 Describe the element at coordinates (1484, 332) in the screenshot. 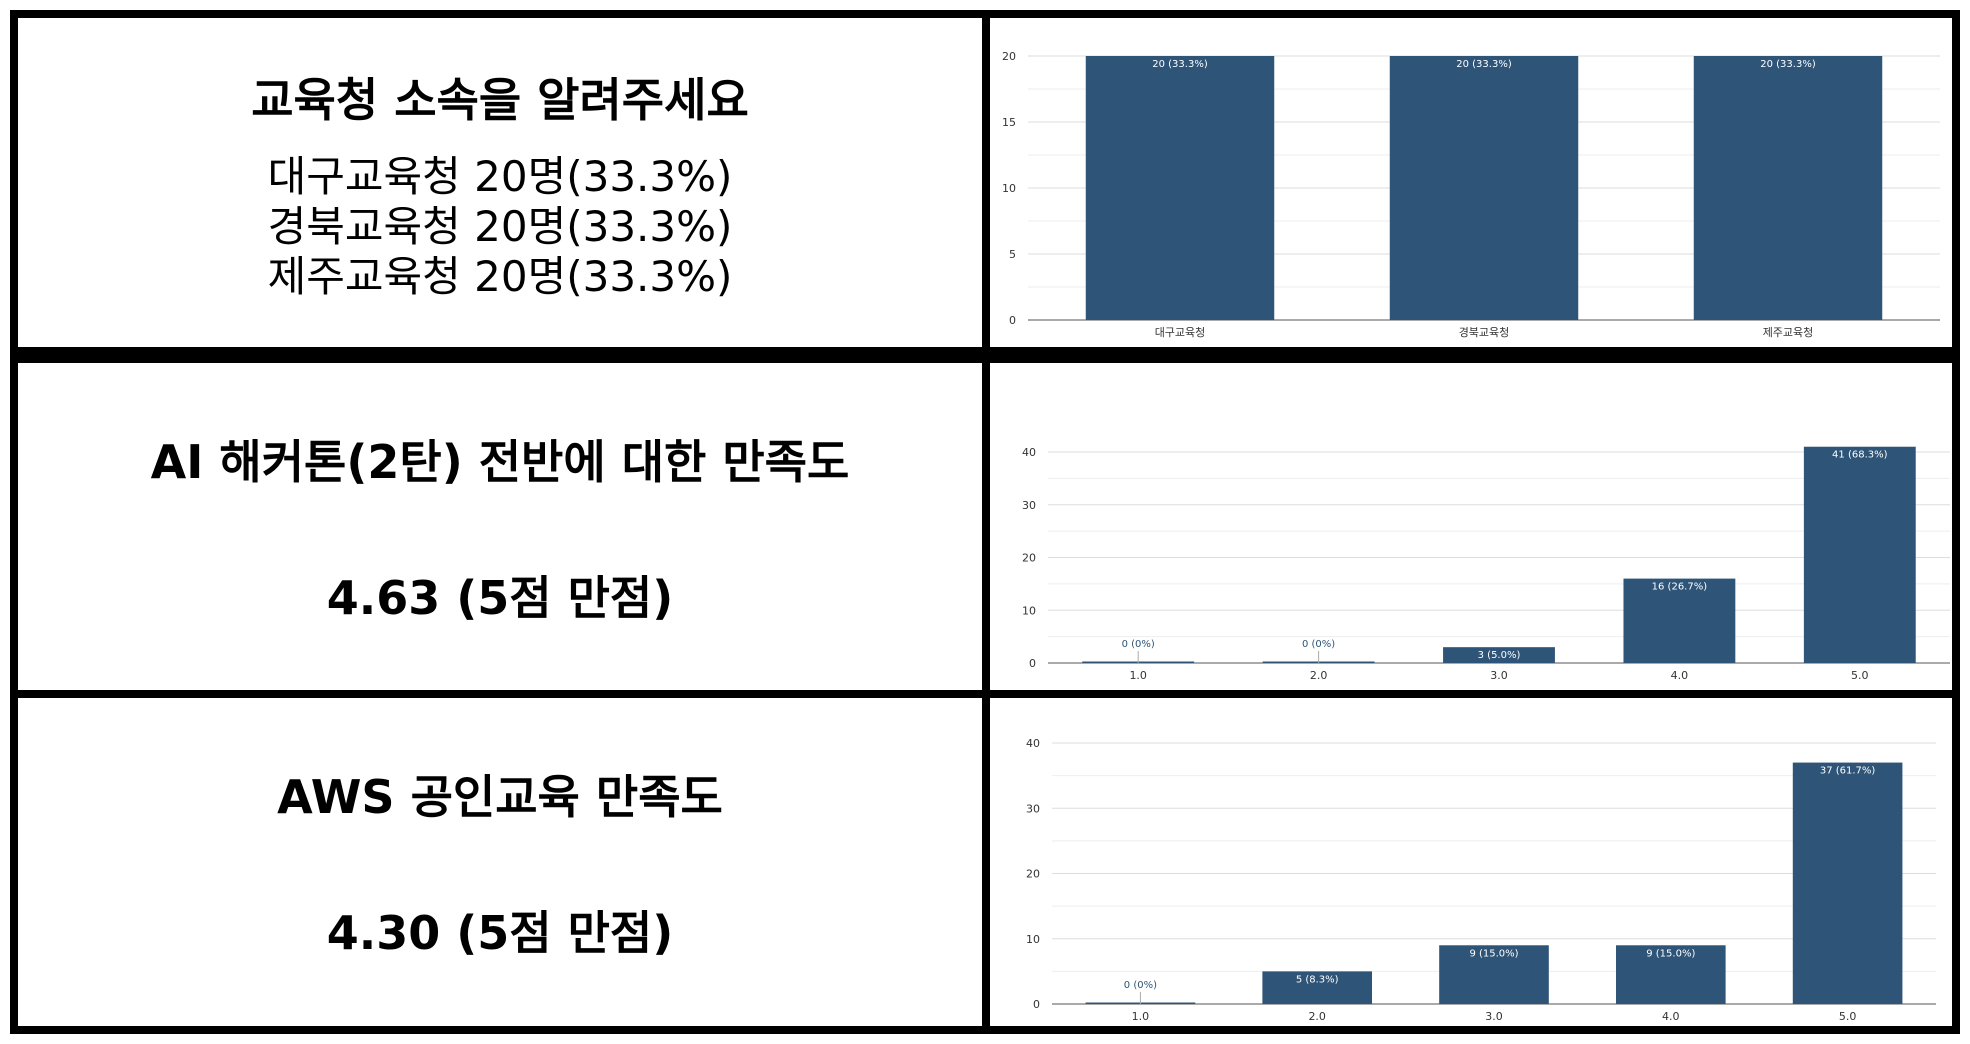

I see `x-tick-label: 경북교육청` at that location.